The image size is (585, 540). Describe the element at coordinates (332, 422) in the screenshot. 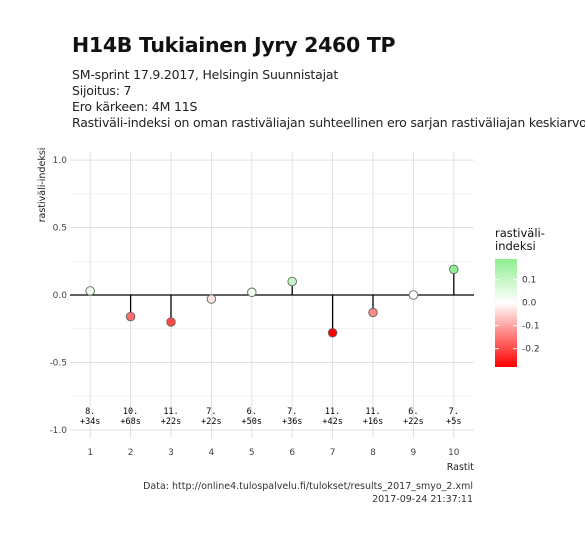

I see `point-time-label: +42s` at that location.